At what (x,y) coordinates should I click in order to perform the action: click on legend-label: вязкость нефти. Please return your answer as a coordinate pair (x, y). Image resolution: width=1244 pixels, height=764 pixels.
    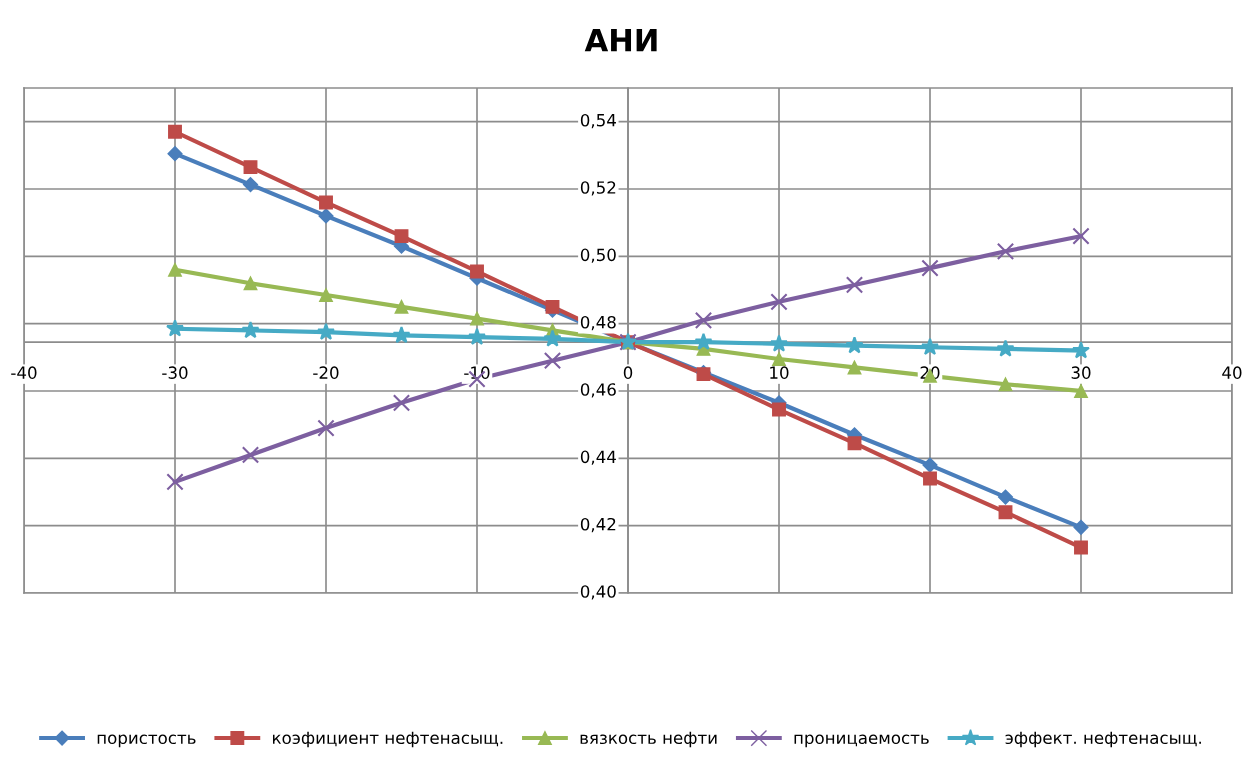
    Looking at the image, I should click on (648, 739).